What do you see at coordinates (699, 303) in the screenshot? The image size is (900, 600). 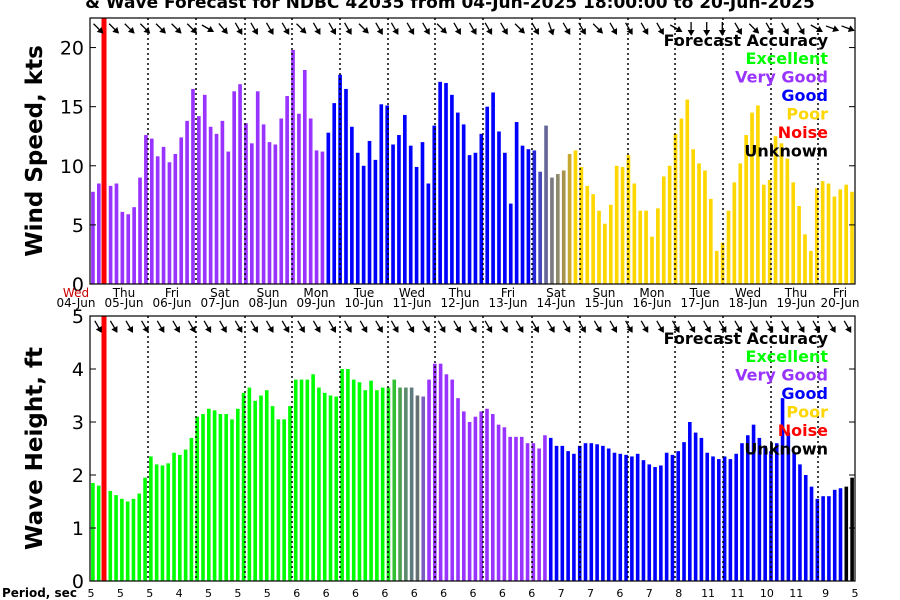 I see `day-date-label: 17-Jun` at bounding box center [699, 303].